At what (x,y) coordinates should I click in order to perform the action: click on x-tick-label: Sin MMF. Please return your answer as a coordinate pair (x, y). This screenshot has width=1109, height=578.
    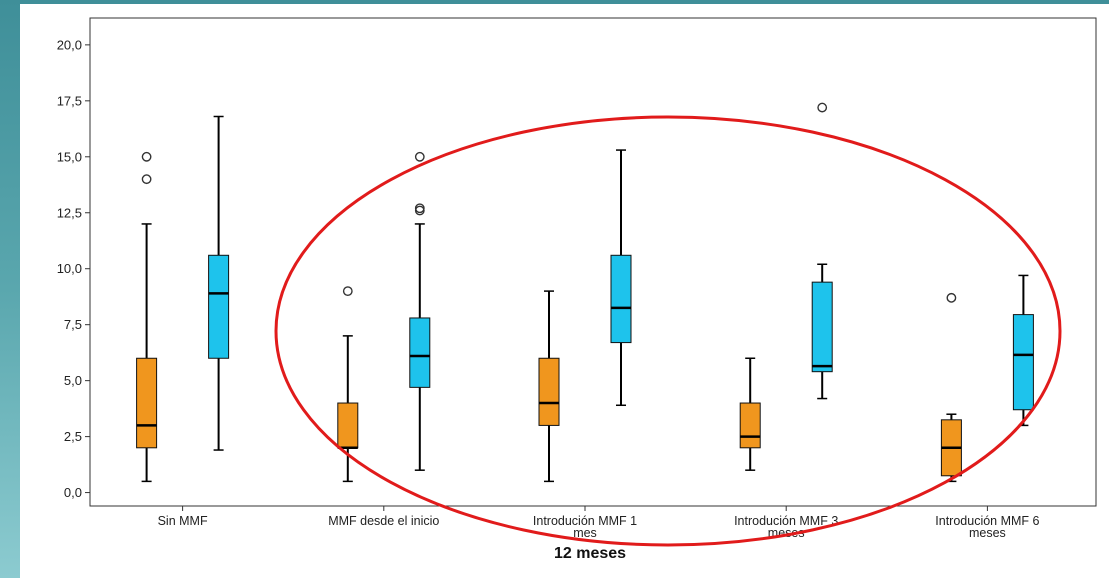
    Looking at the image, I should click on (183, 521).